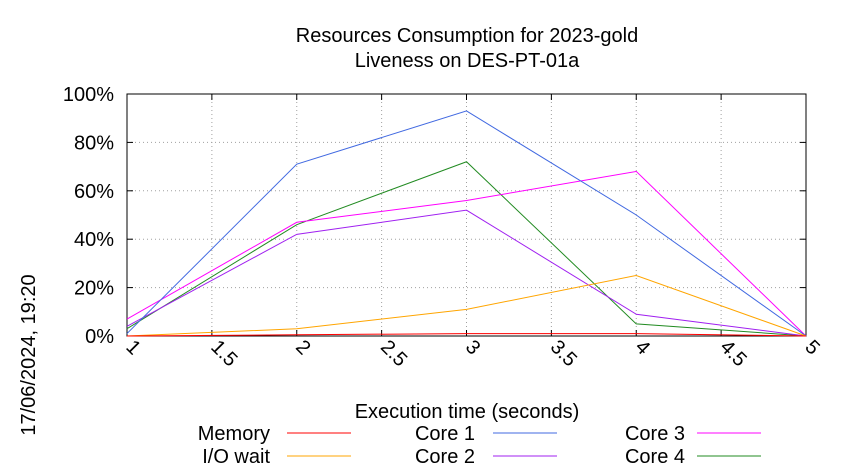 The height and width of the screenshot is (475, 850). What do you see at coordinates (486, 434) in the screenshot?
I see `legend-item: Core 1` at bounding box center [486, 434].